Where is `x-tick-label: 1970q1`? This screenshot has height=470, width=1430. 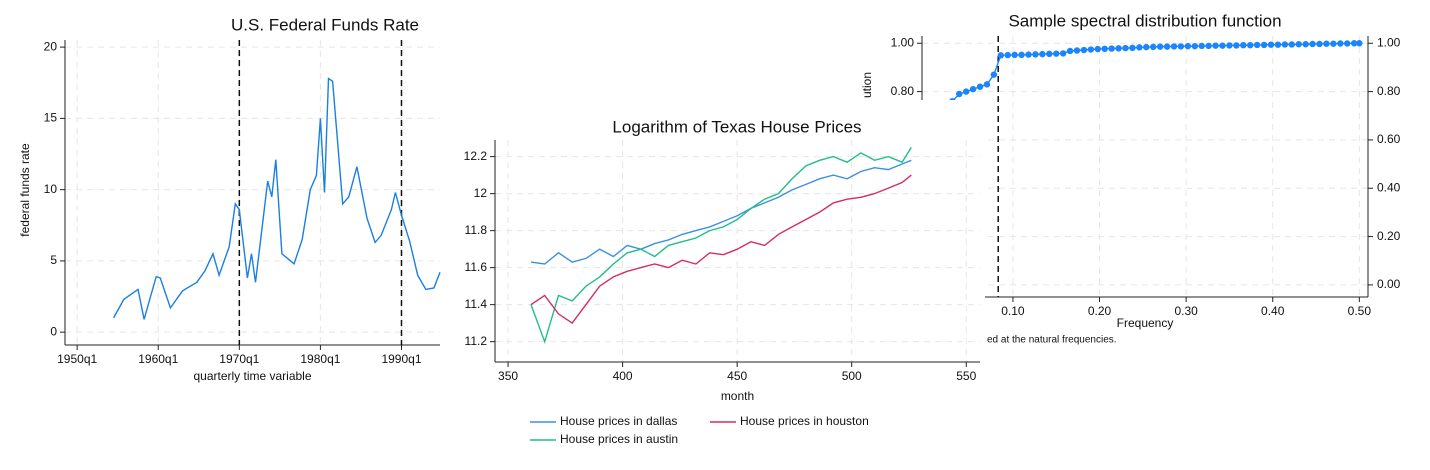
x-tick-label: 1970q1 is located at coordinates (239, 359).